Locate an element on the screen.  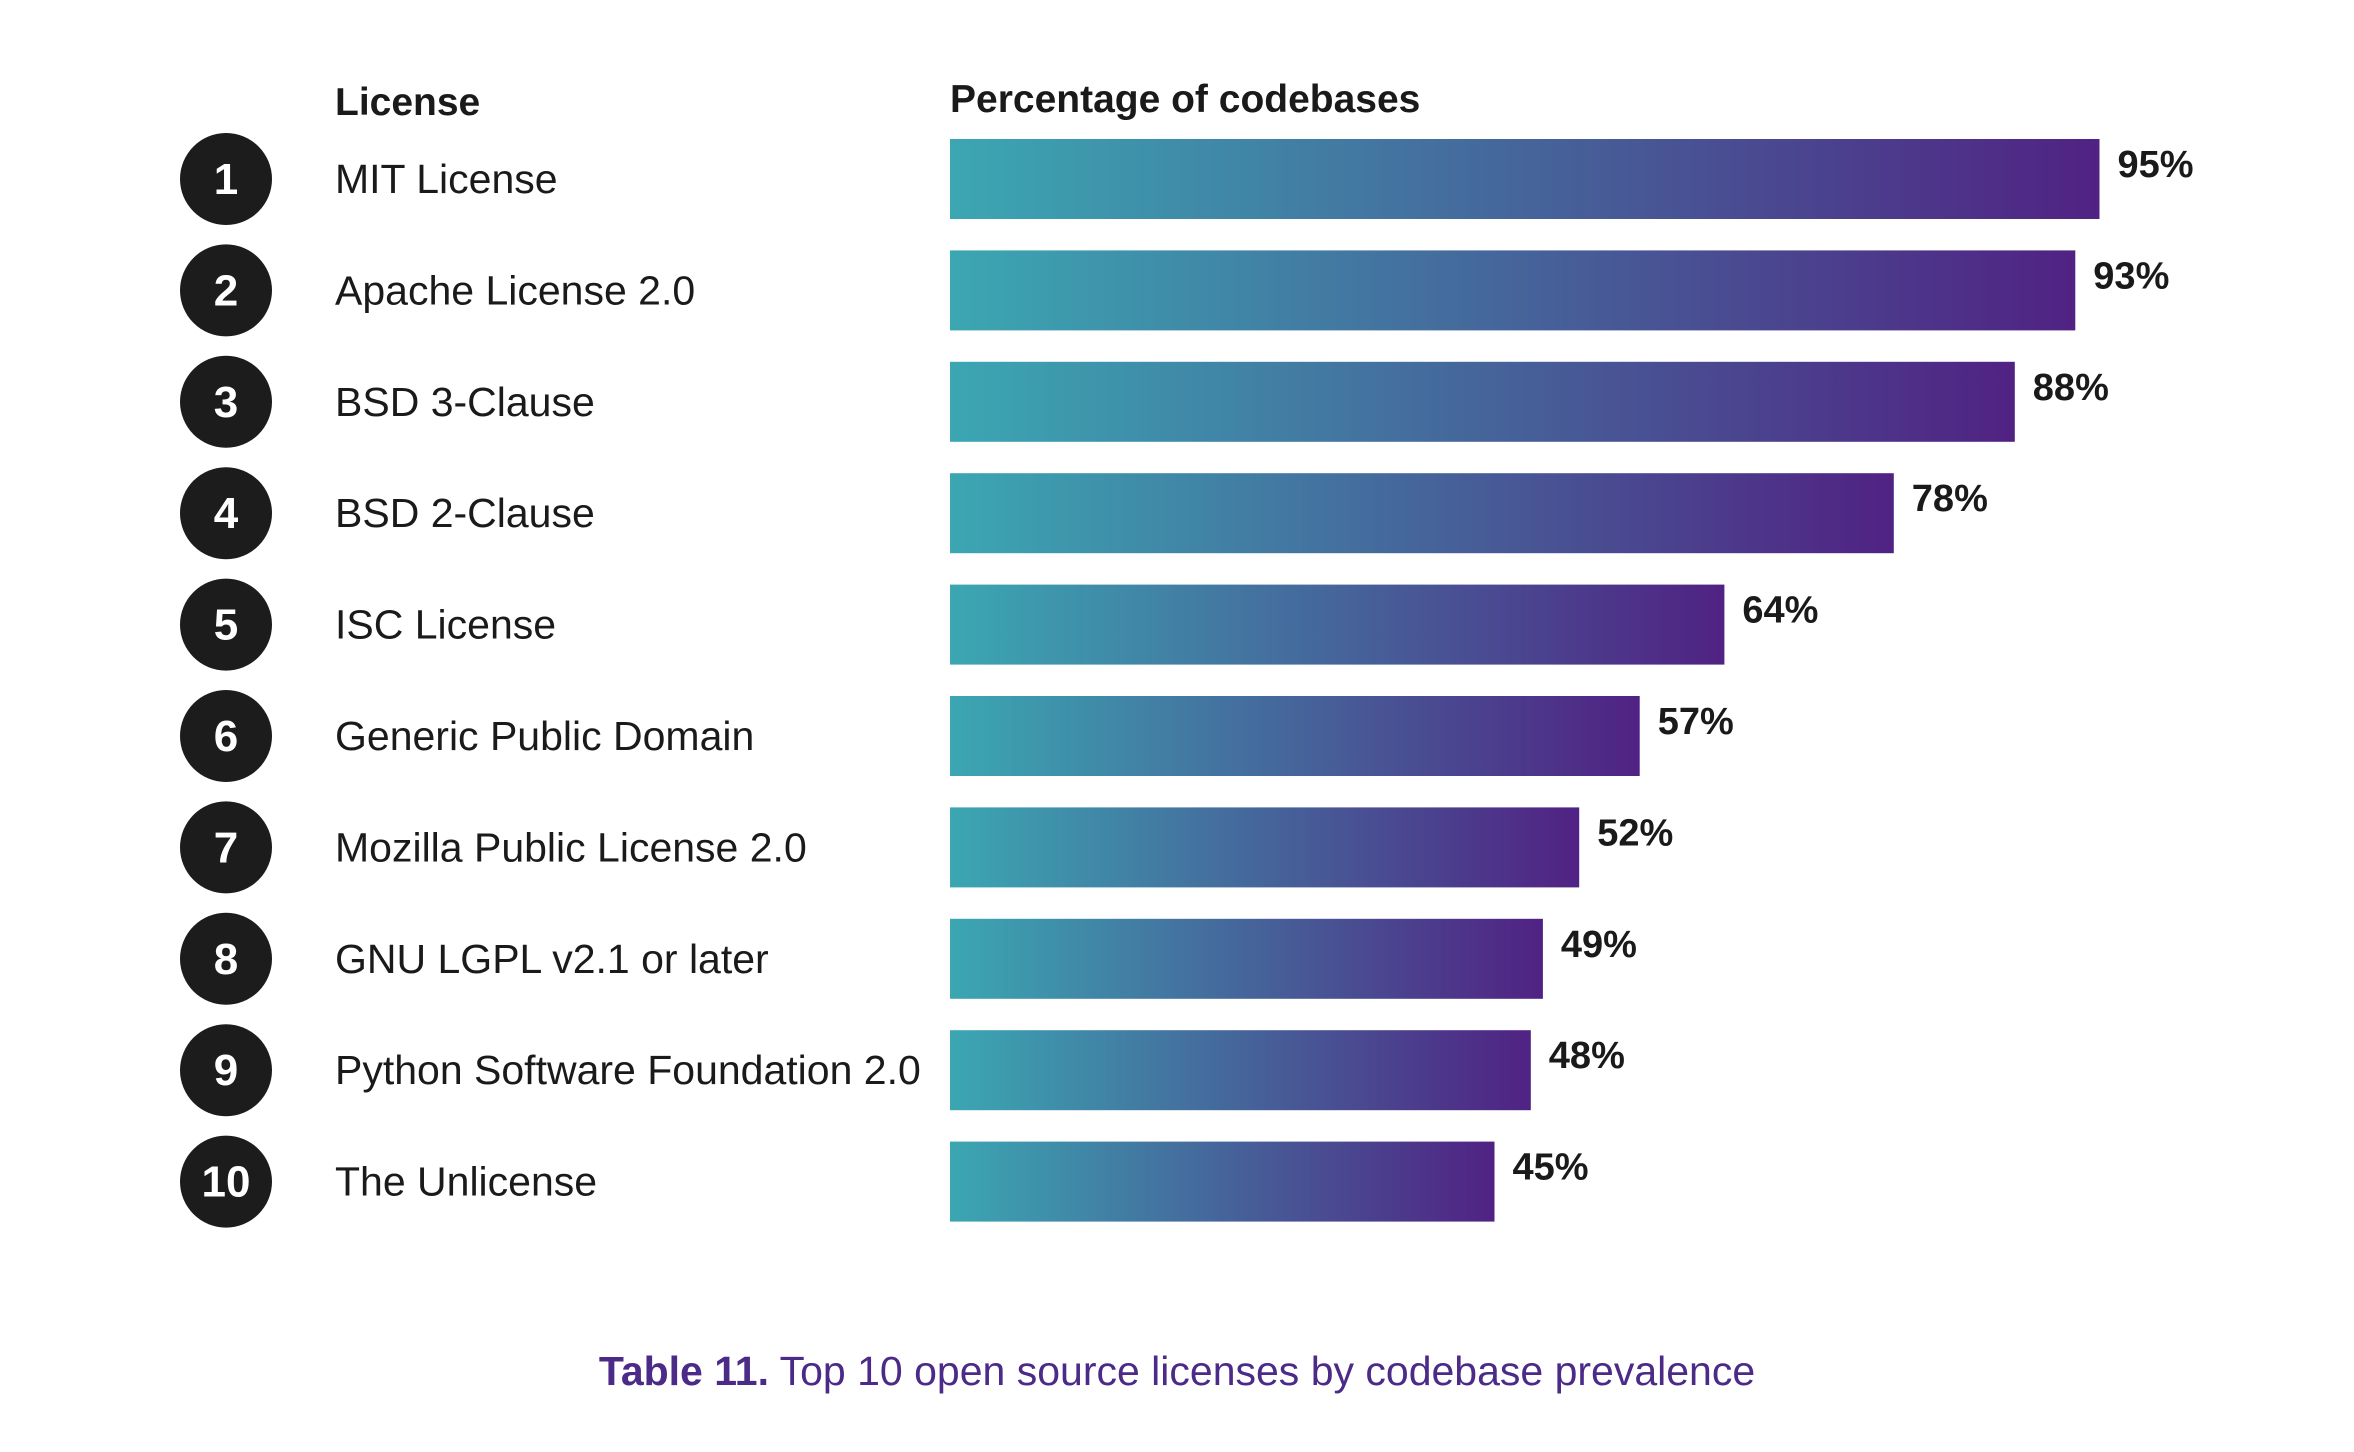
chart-row: 7 Mozilla Public License 2.0 52% is located at coordinates (926, 847).